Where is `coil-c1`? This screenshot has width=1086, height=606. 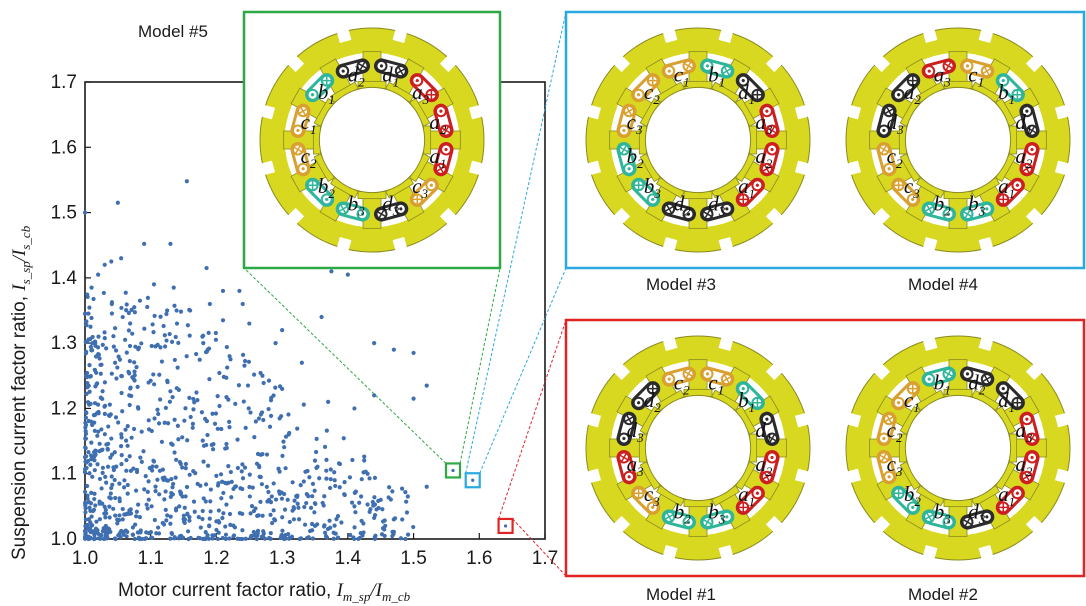 coil-c1 is located at coordinates (717, 376).